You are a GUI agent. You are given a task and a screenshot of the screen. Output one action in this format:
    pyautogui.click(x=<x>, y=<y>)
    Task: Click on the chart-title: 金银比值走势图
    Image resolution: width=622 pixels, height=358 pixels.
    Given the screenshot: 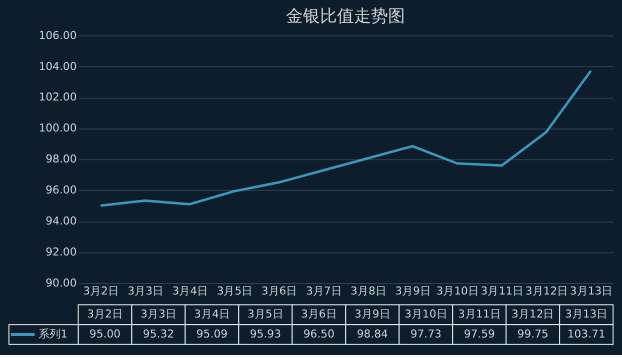 What is the action you would take?
    pyautogui.click(x=346, y=16)
    